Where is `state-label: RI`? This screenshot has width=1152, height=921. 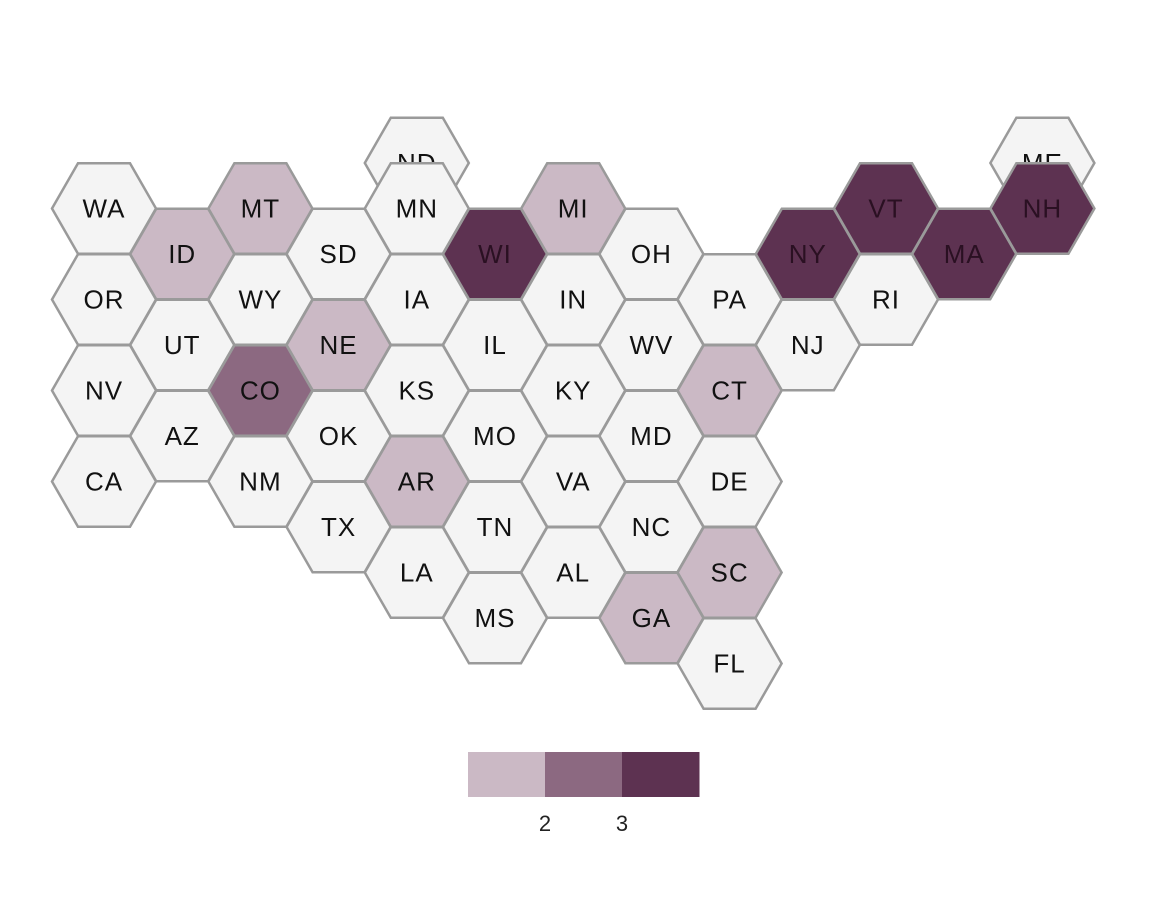
state-label: RI is located at coordinates (886, 300).